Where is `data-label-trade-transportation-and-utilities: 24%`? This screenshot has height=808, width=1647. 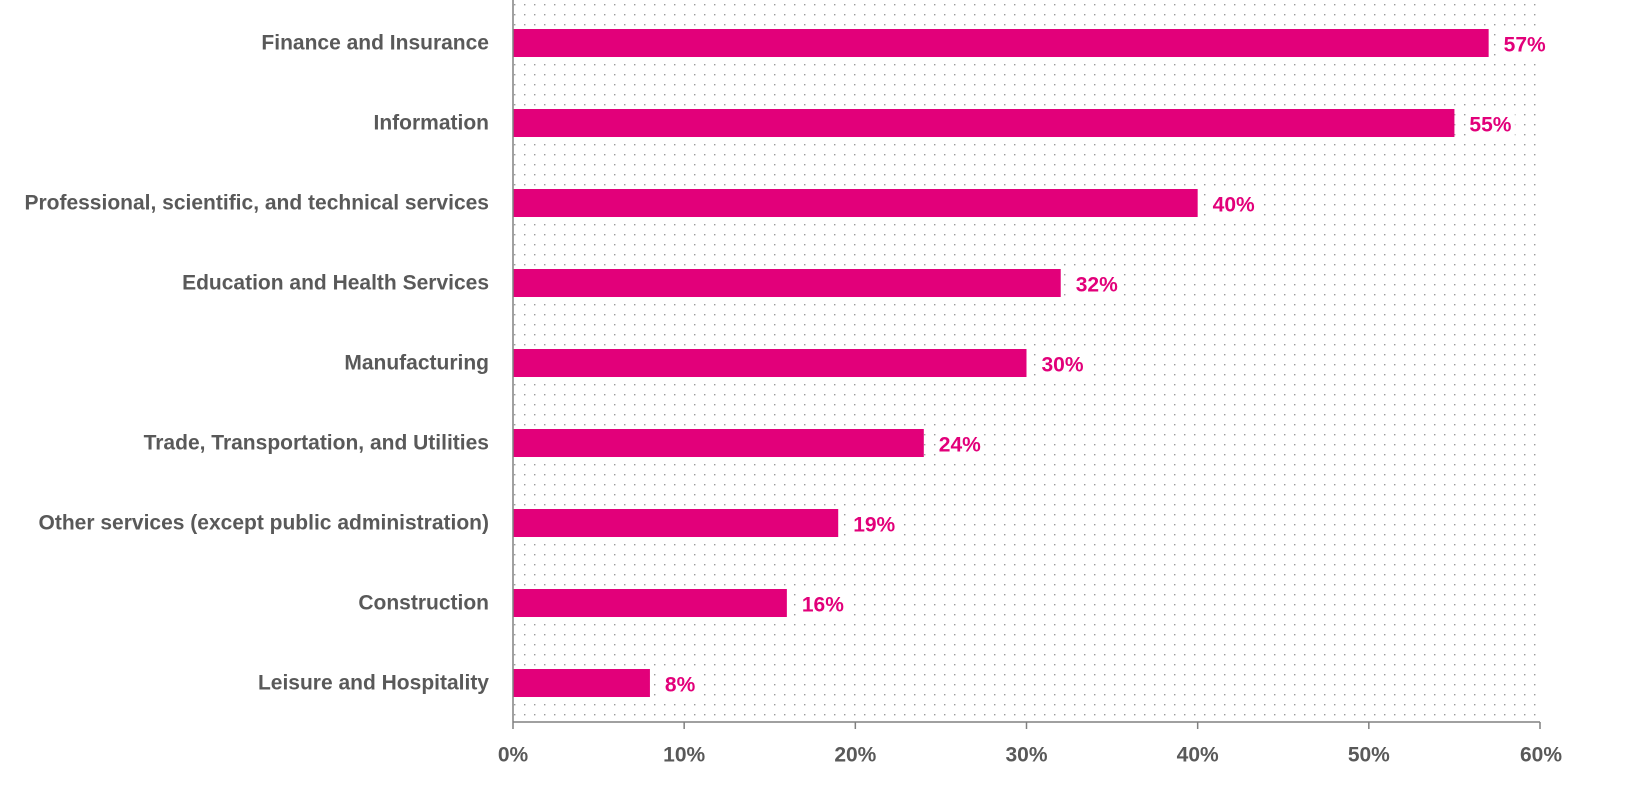 data-label-trade-transportation-and-utilities: 24% is located at coordinates (960, 445).